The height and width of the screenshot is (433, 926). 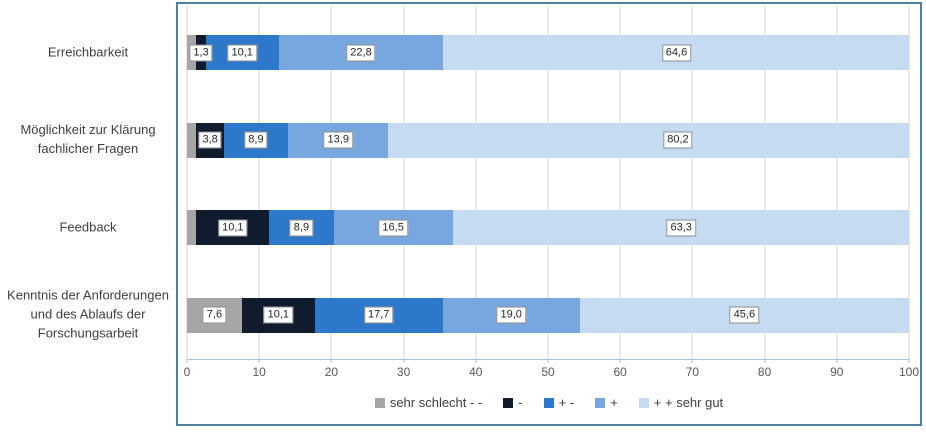 What do you see at coordinates (403, 372) in the screenshot?
I see `x-tick-label-30: 30` at bounding box center [403, 372].